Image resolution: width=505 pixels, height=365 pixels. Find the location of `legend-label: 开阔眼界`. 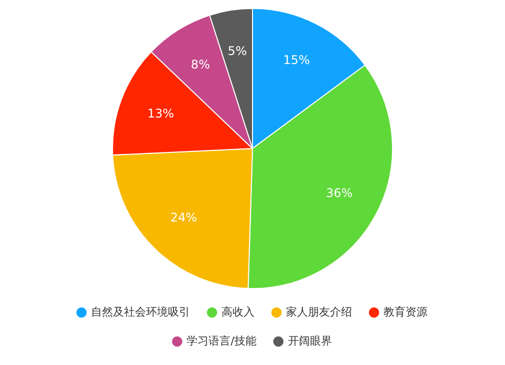

legend-label: 开阔眼界 is located at coordinates (310, 341).